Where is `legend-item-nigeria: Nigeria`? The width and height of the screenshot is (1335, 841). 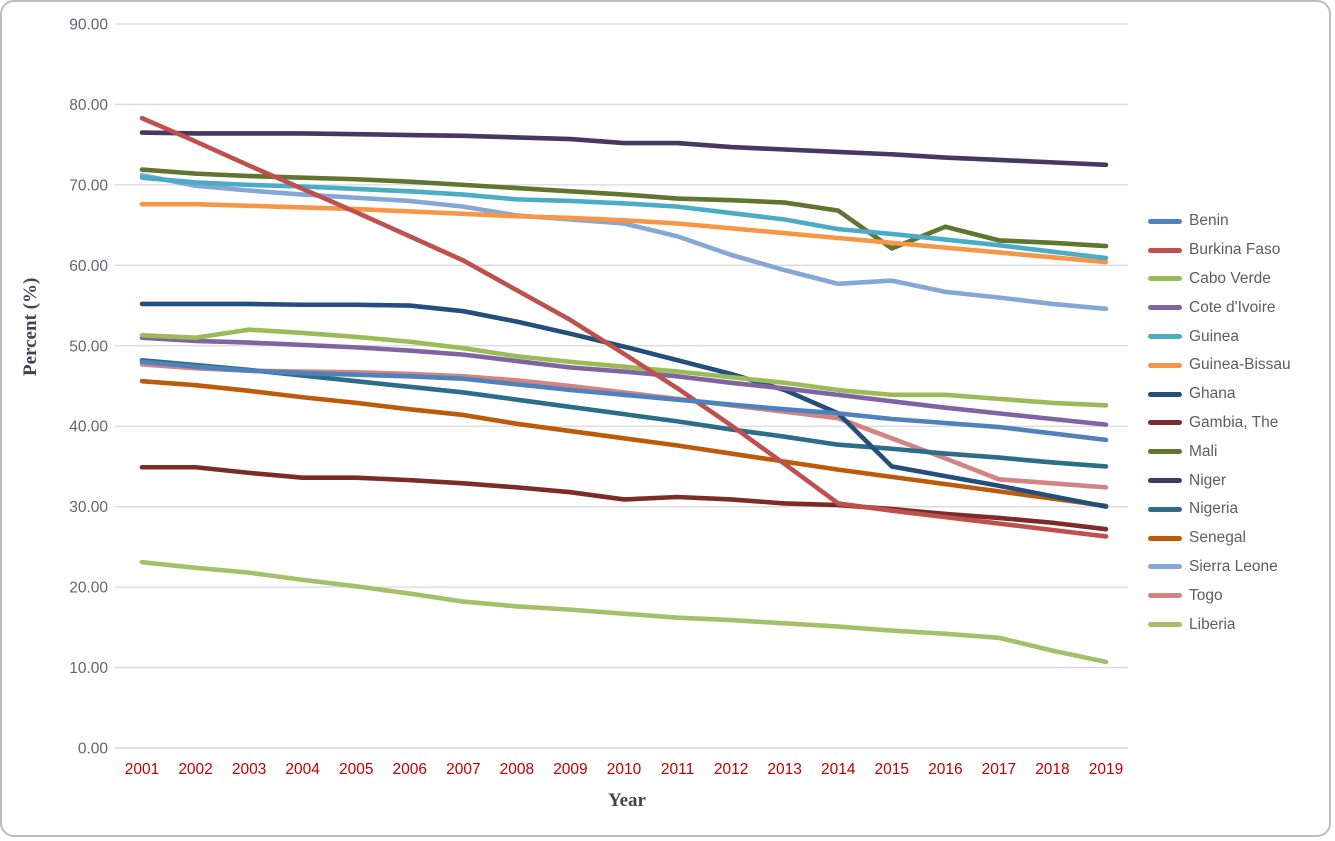 legend-item-nigeria: Nigeria is located at coordinates (1238, 509).